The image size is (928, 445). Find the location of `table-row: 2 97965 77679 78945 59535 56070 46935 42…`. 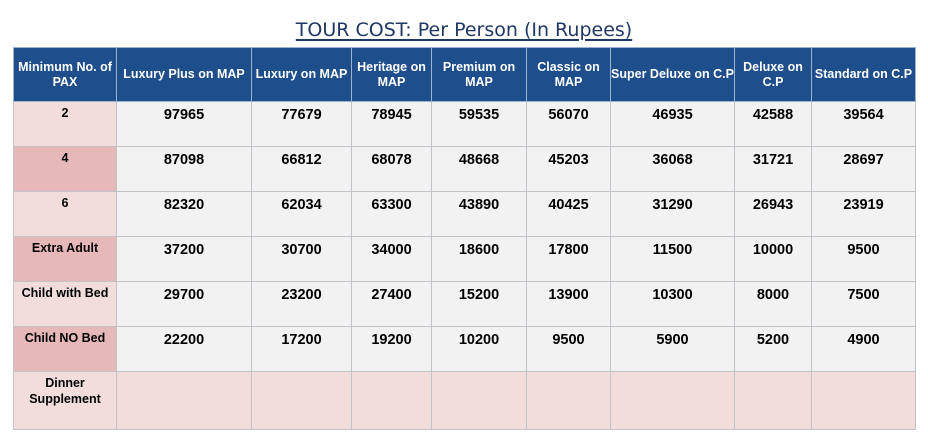

table-row: 2 97965 77679 78945 59535 56070 46935 42… is located at coordinates (464, 124).